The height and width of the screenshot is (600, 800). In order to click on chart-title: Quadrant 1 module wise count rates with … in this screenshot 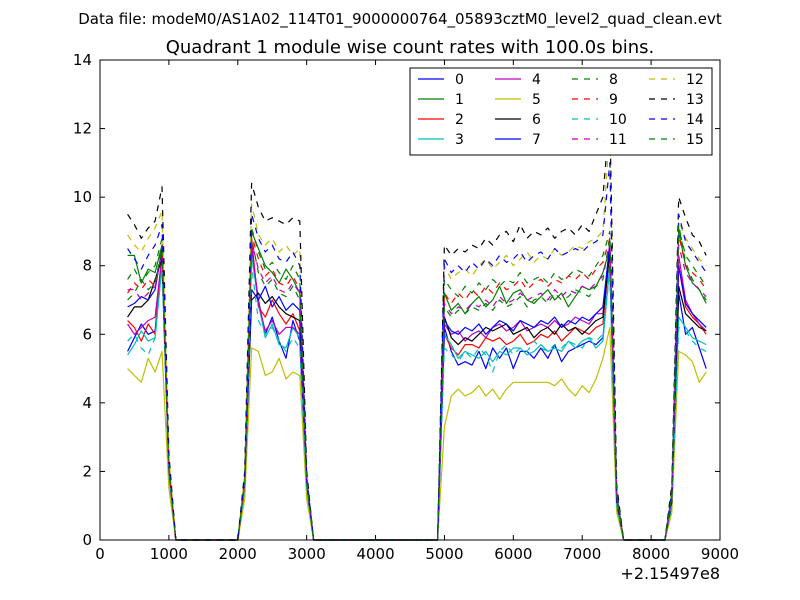, I will do `click(410, 47)`.